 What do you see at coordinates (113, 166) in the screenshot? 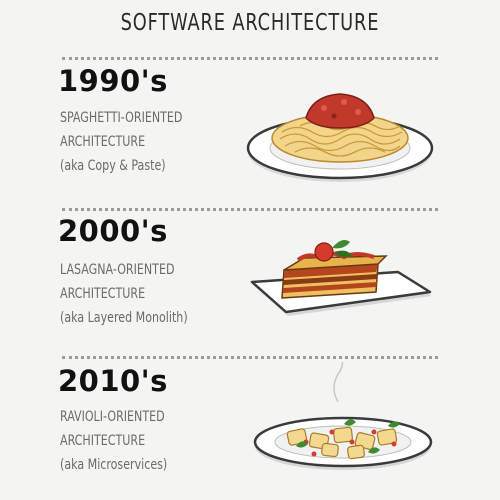
I see `desc-line: (aka Copy & Paste)` at bounding box center [113, 166].